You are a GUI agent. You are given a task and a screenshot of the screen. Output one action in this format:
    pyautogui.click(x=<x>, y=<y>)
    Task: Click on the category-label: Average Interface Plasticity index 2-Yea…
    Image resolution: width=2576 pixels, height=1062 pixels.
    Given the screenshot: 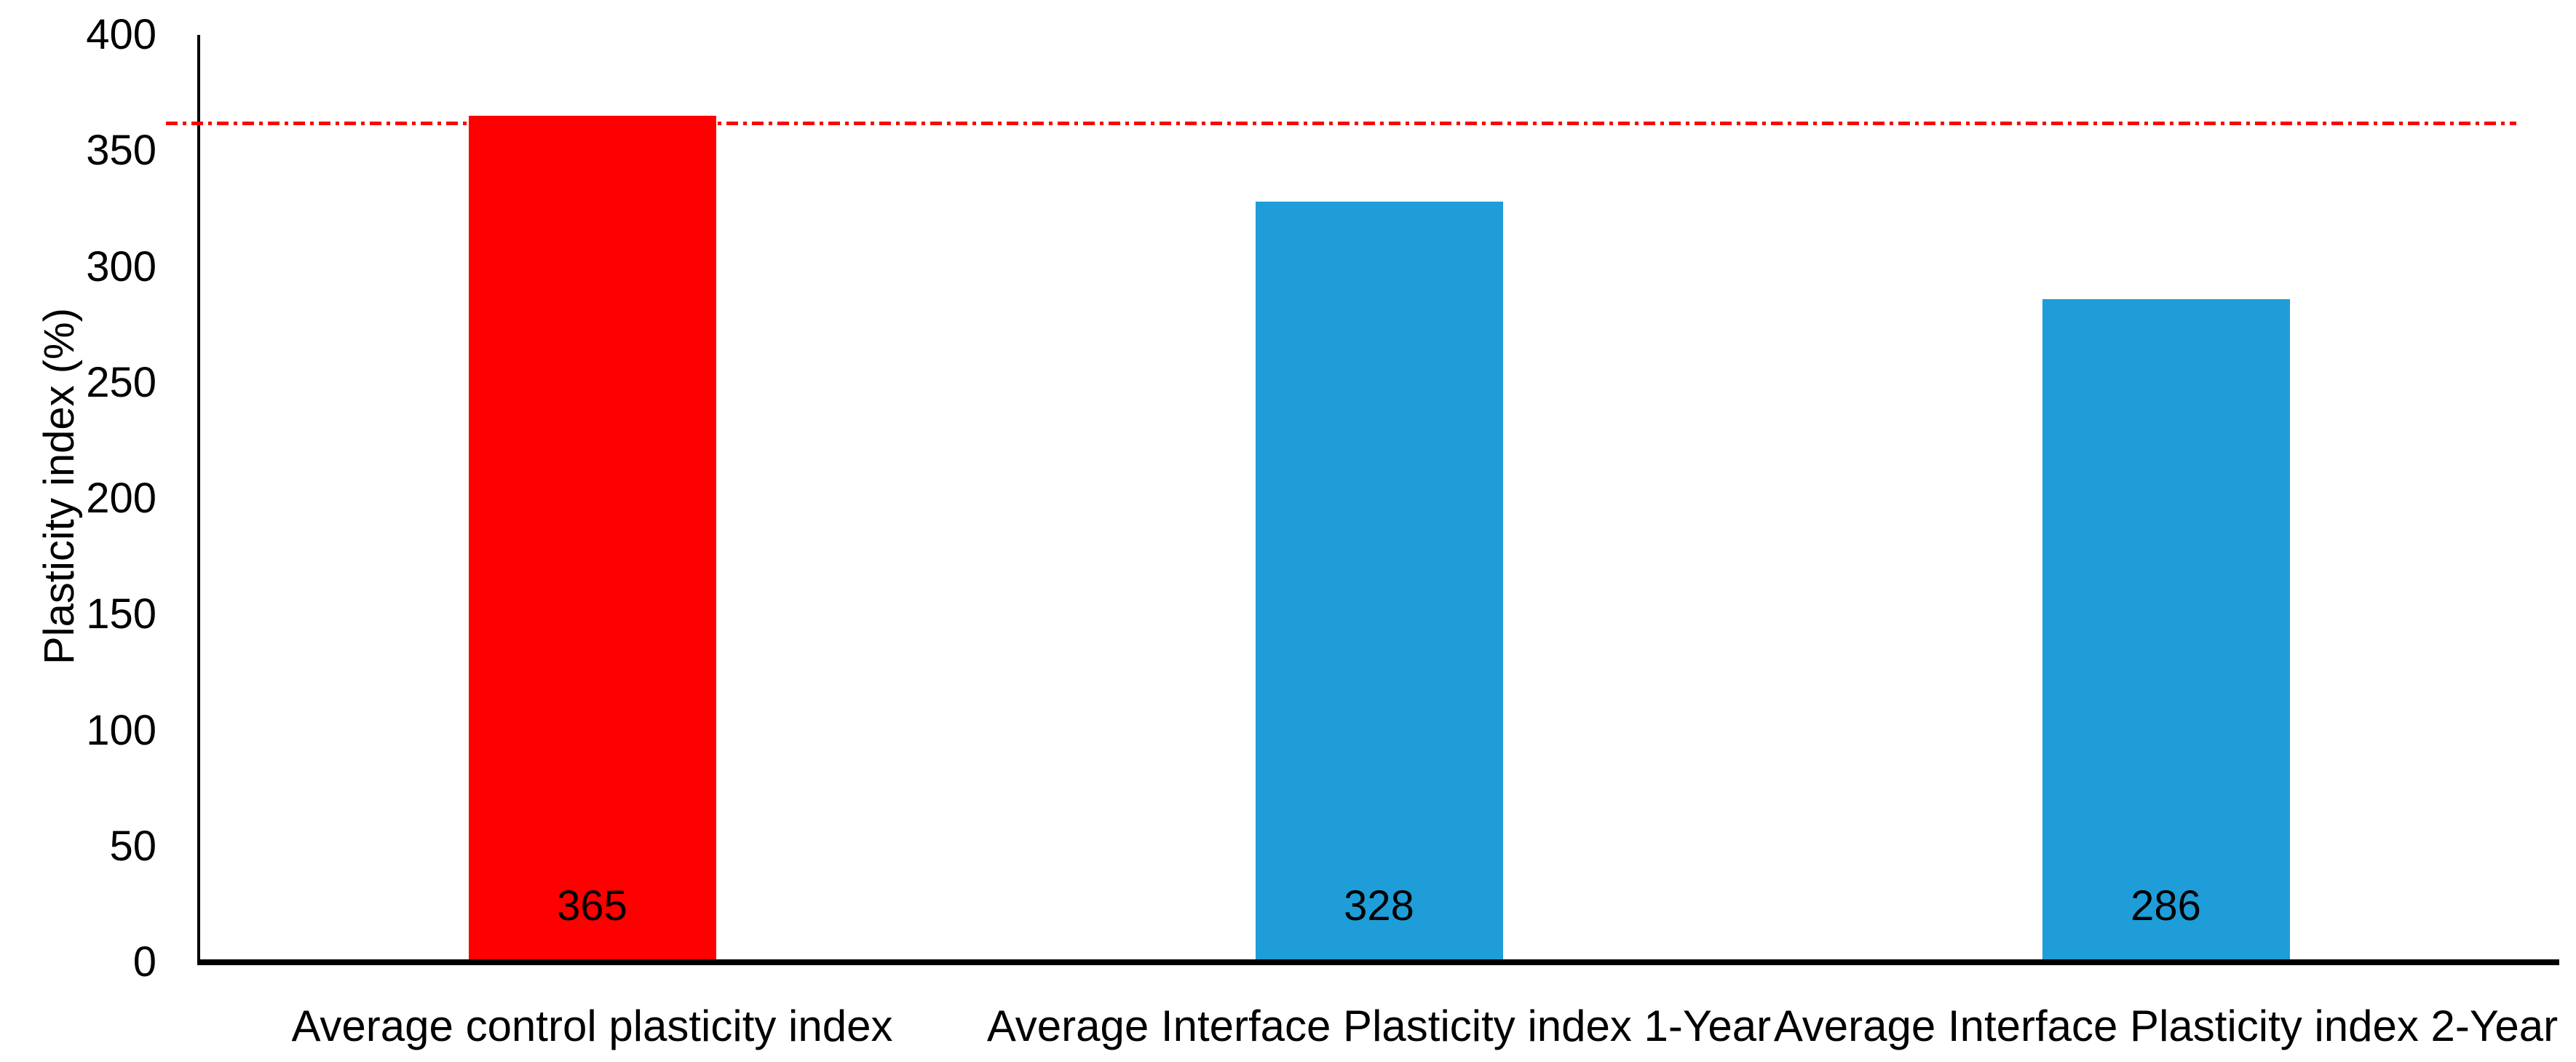 What is the action you would take?
    pyautogui.click(x=2166, y=1026)
    